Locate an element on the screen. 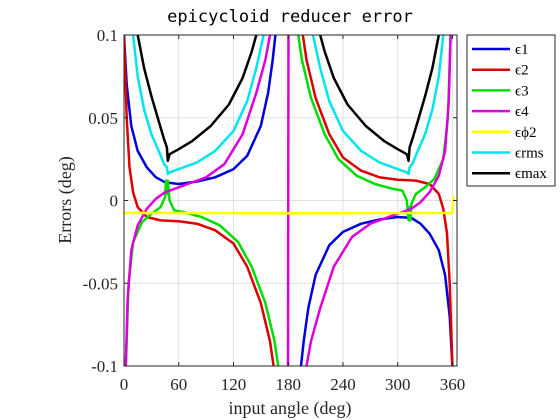 The height and width of the screenshot is (420, 560). legend-label: ϵ4 is located at coordinates (522, 112).